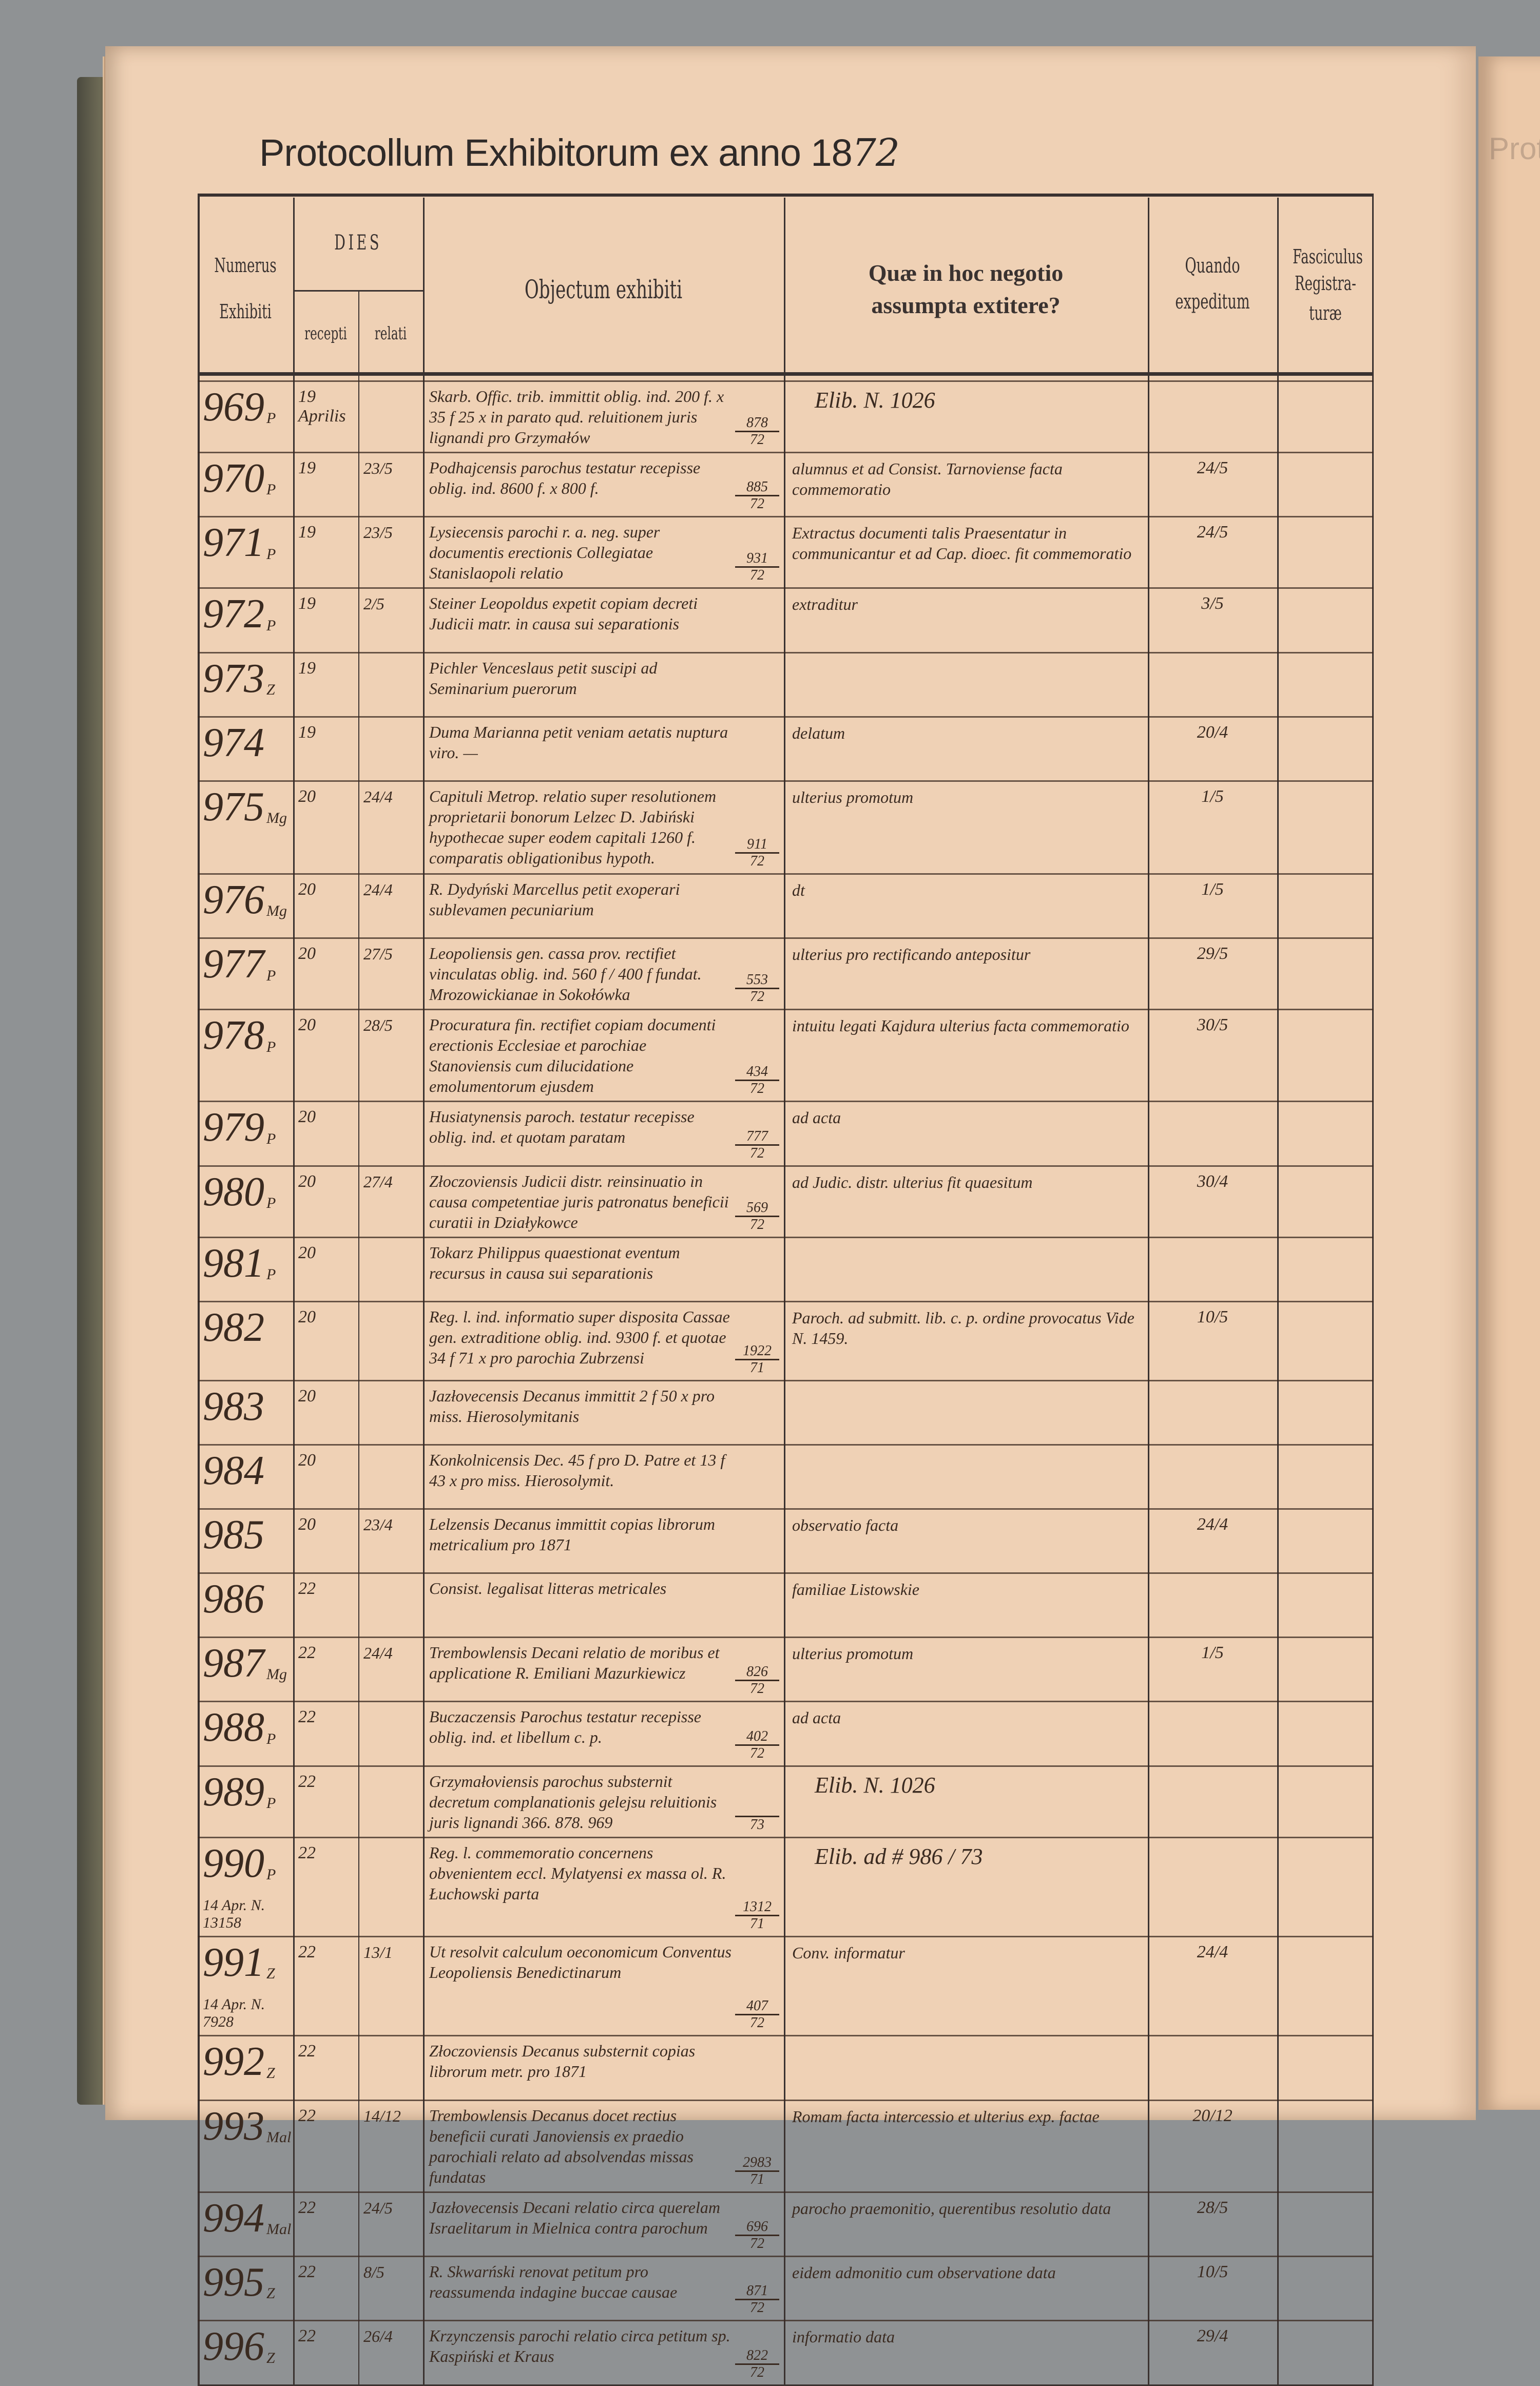  What do you see at coordinates (245, 1269) in the screenshot?
I see `entry-number: 981 P` at bounding box center [245, 1269].